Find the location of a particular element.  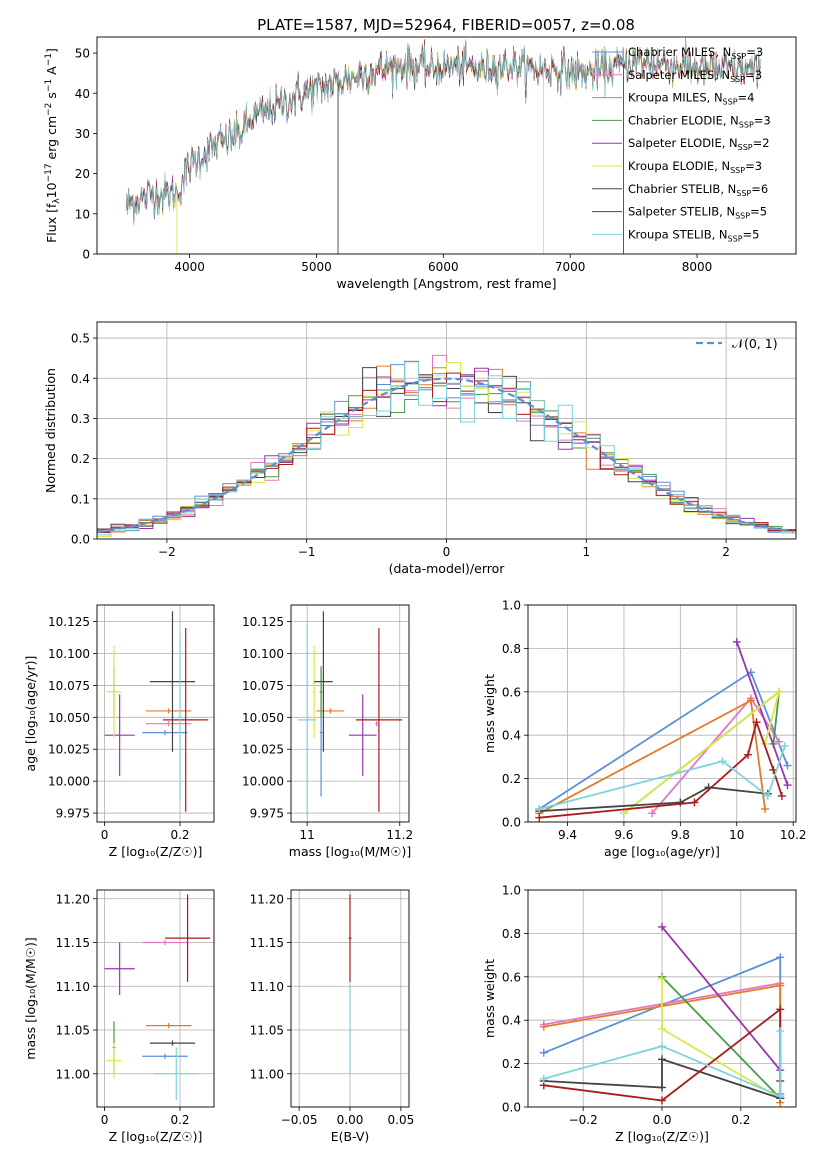

x-tick-label: 9.6 is located at coordinates (623, 835).